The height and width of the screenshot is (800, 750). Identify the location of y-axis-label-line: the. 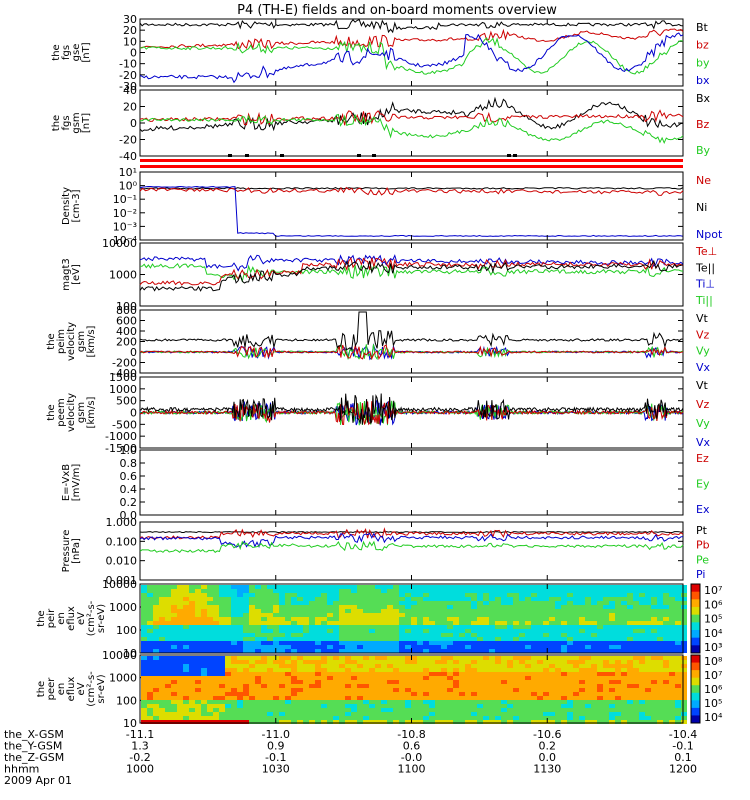
(56, 52).